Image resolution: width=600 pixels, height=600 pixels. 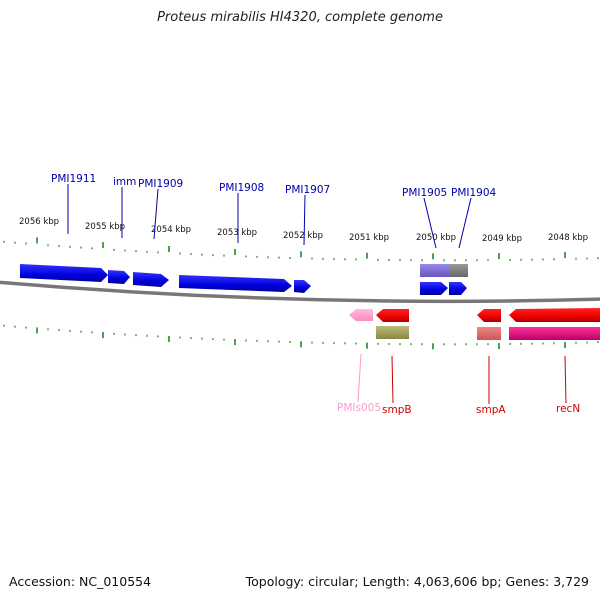 I want to click on gene-recn-arrow, so click(x=554, y=315).